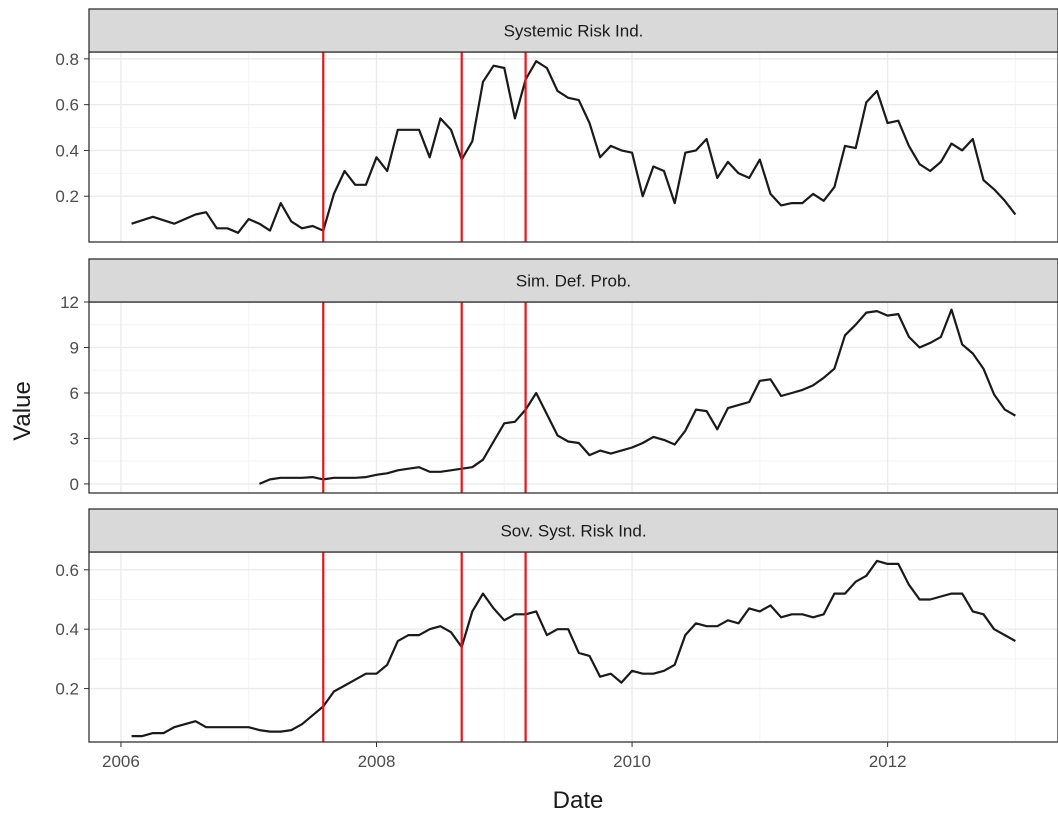  I want to click on facet-title: Systemic Risk Ind., so click(574, 31).